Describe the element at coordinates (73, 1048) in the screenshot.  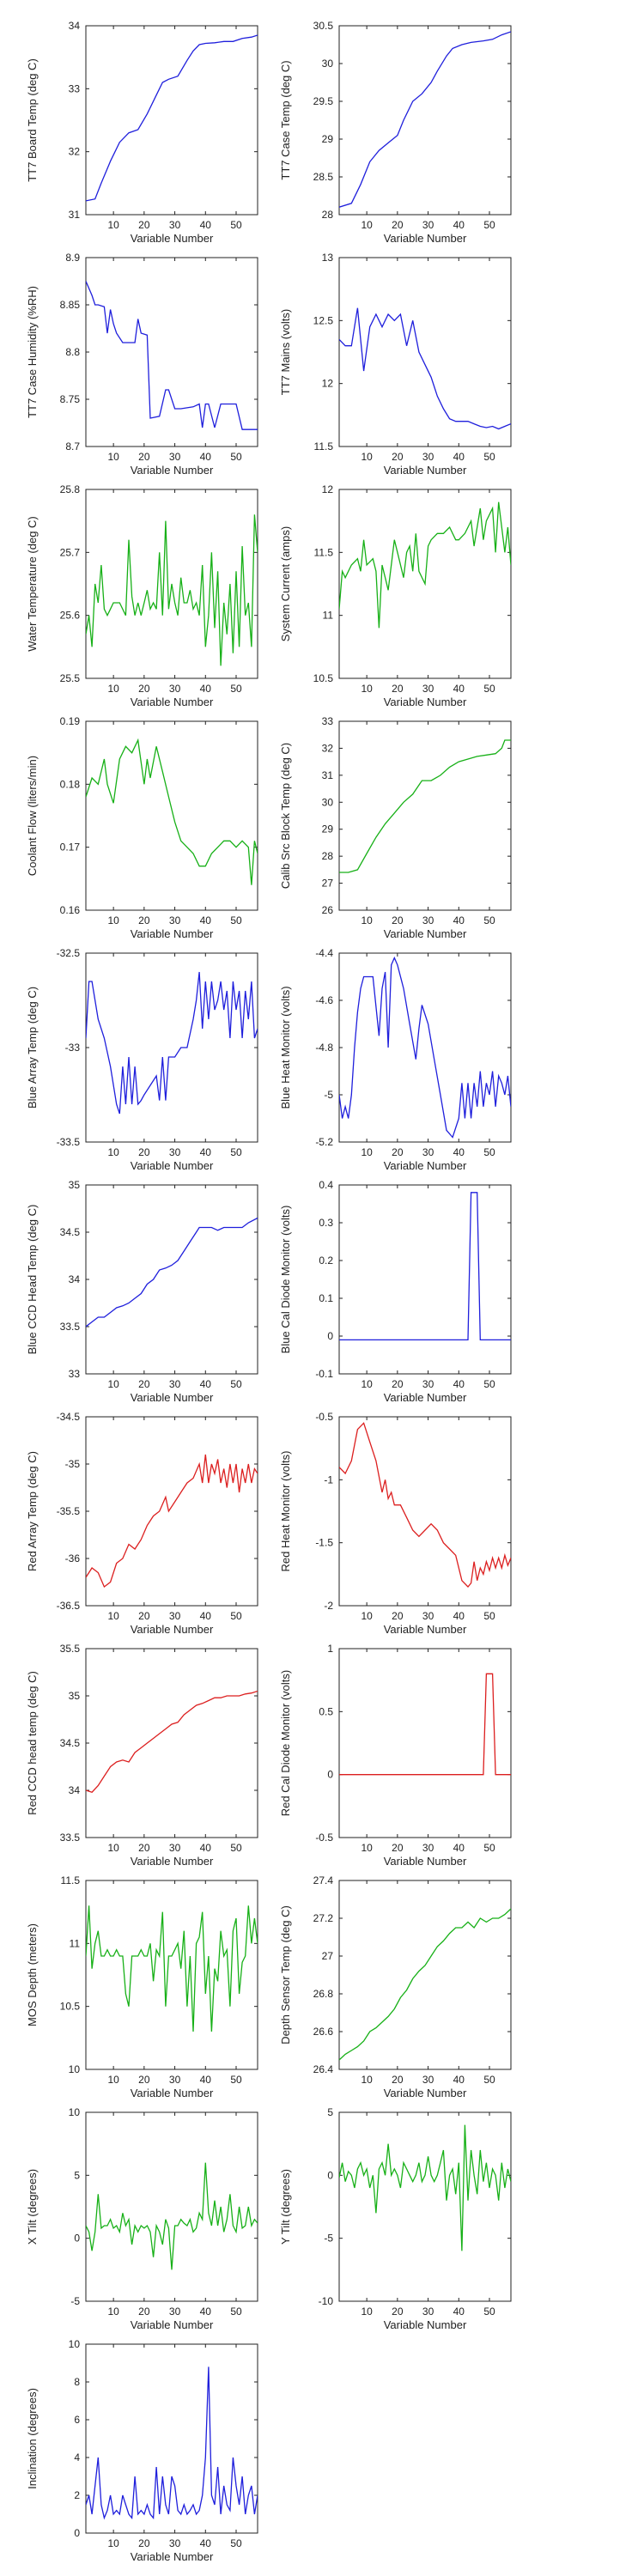
I see `y-tick-label: -33` at that location.